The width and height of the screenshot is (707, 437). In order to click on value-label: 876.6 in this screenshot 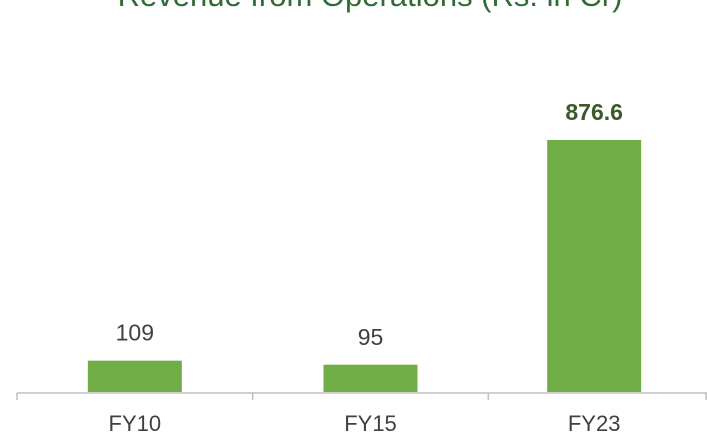, I will do `click(594, 112)`.